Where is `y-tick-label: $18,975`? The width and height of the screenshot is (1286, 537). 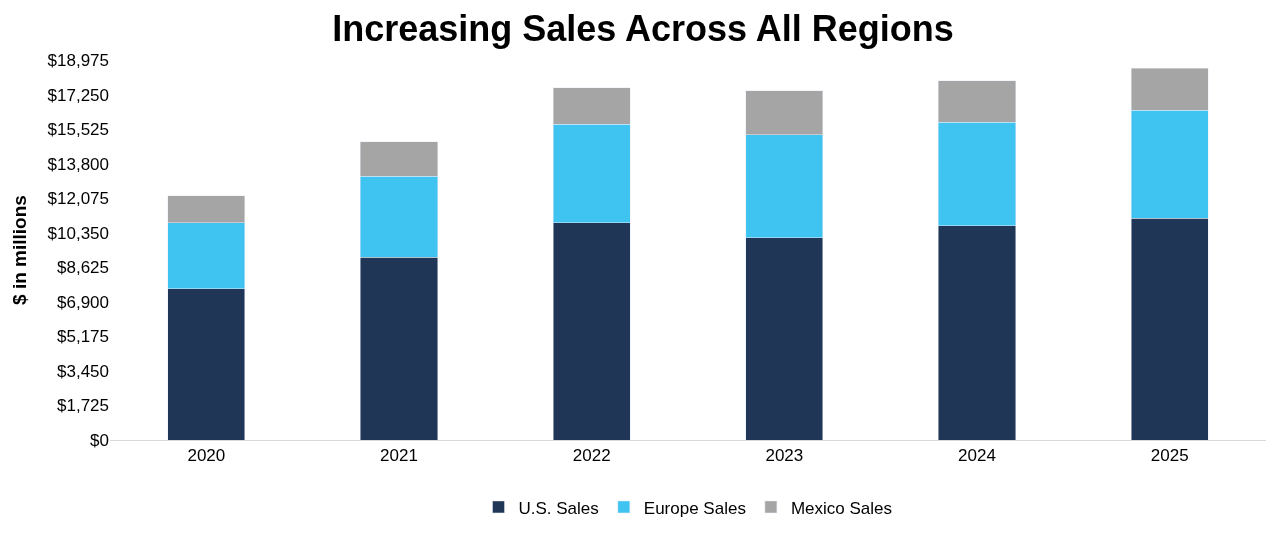 y-tick-label: $18,975 is located at coordinates (78, 60).